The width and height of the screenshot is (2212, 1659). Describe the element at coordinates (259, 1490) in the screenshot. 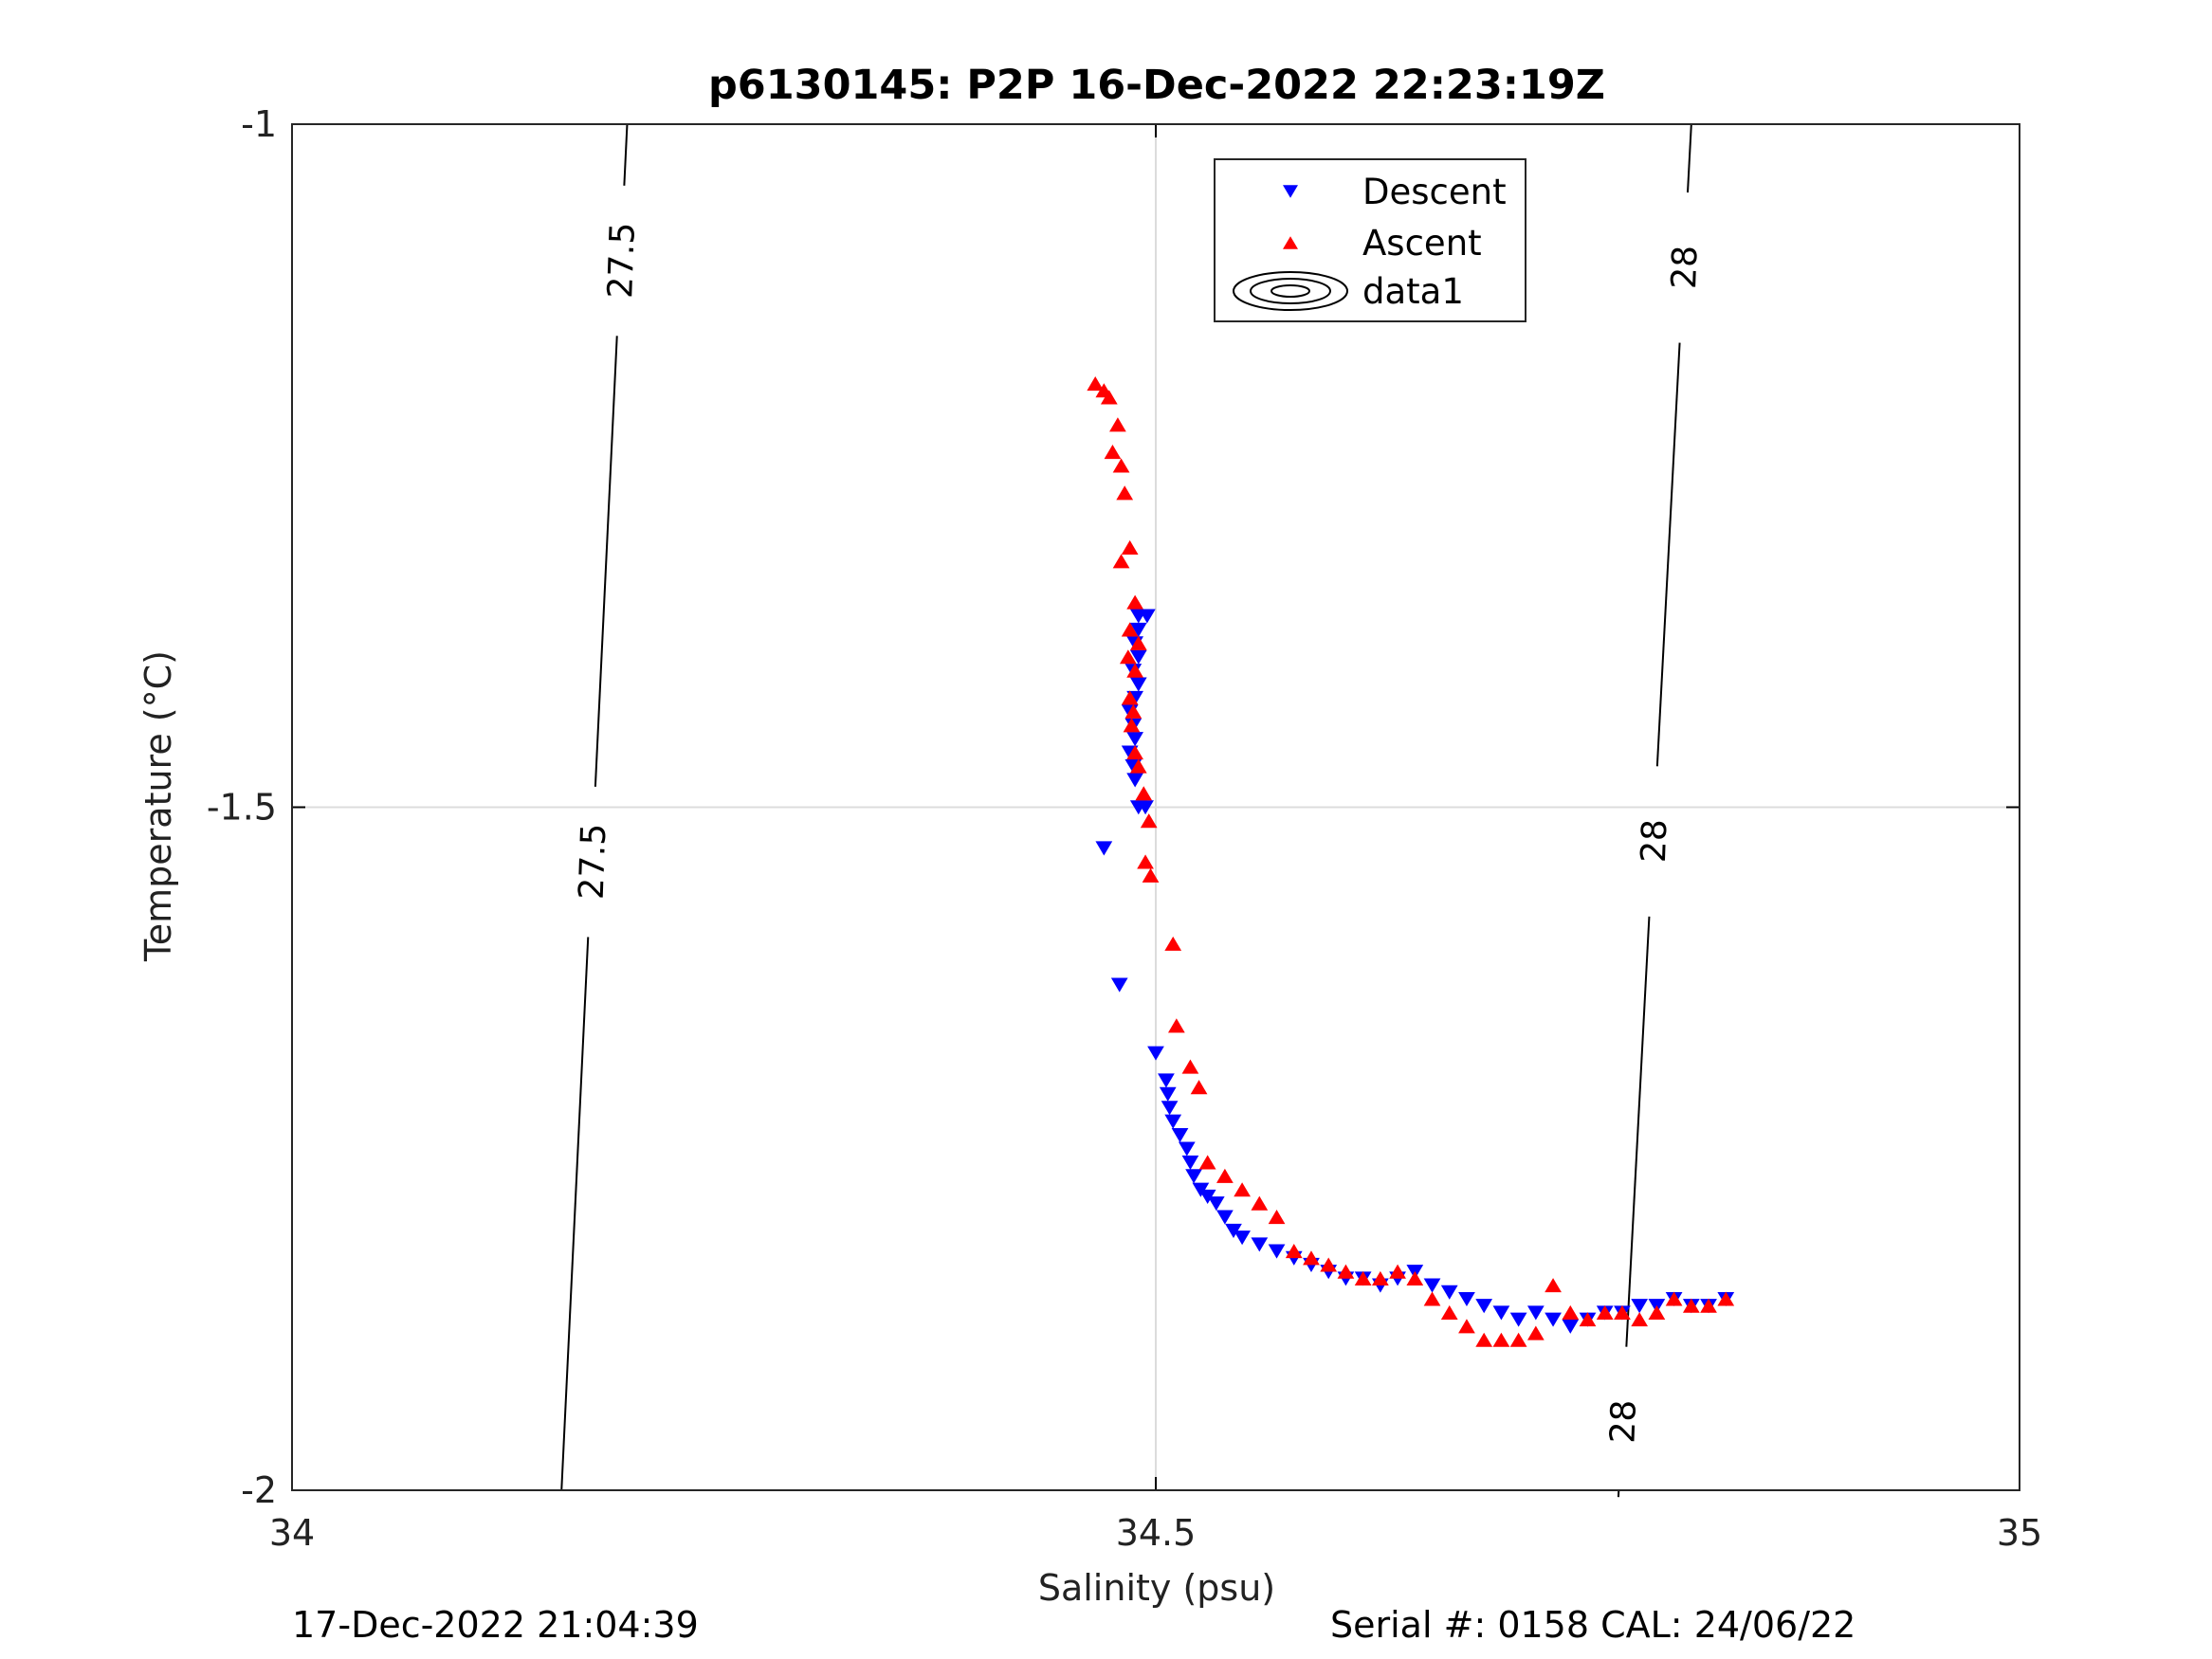

I see `y-tick-label: -2` at that location.